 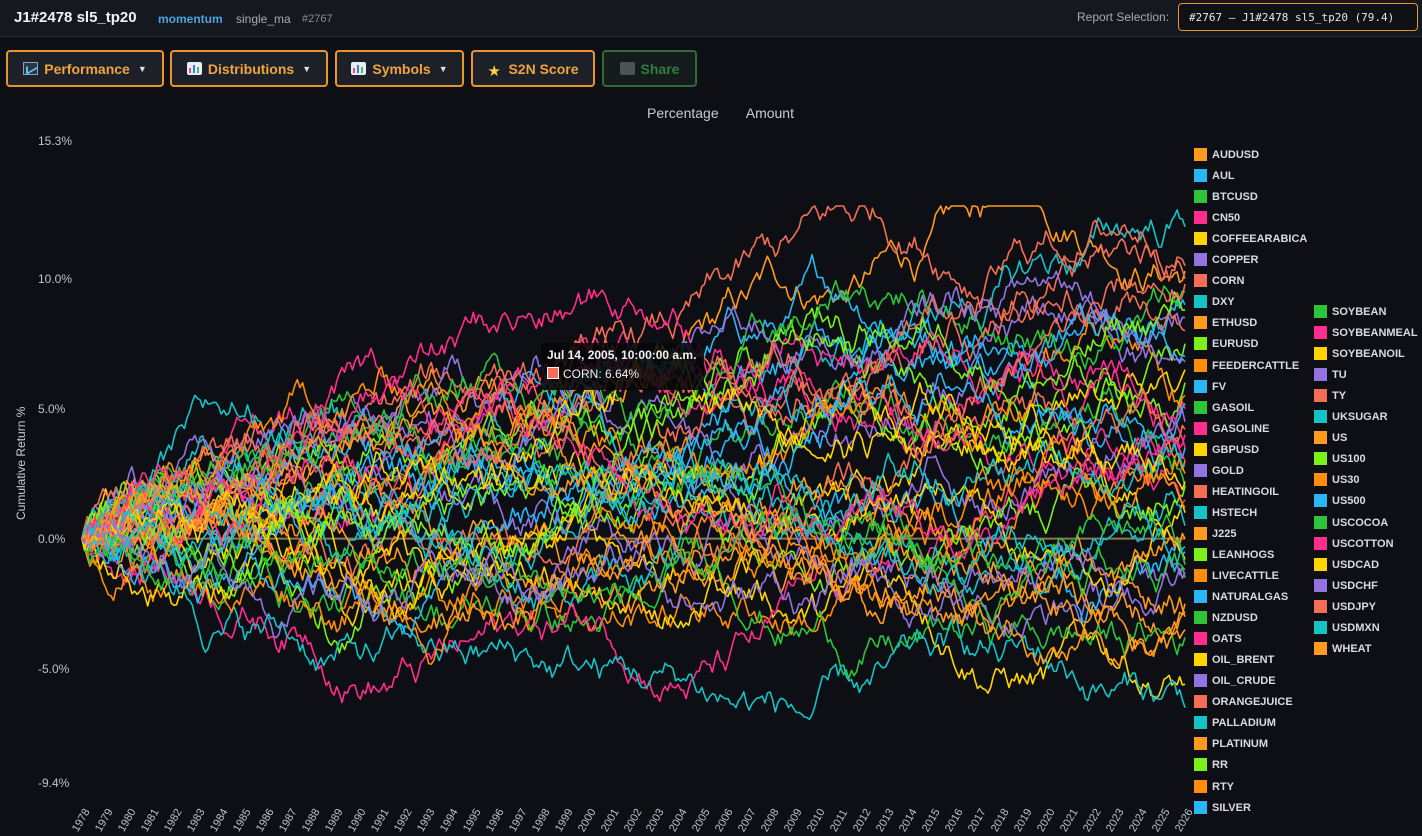 What do you see at coordinates (1359, 312) in the screenshot?
I see `legend-label: SOYBEAN` at bounding box center [1359, 312].